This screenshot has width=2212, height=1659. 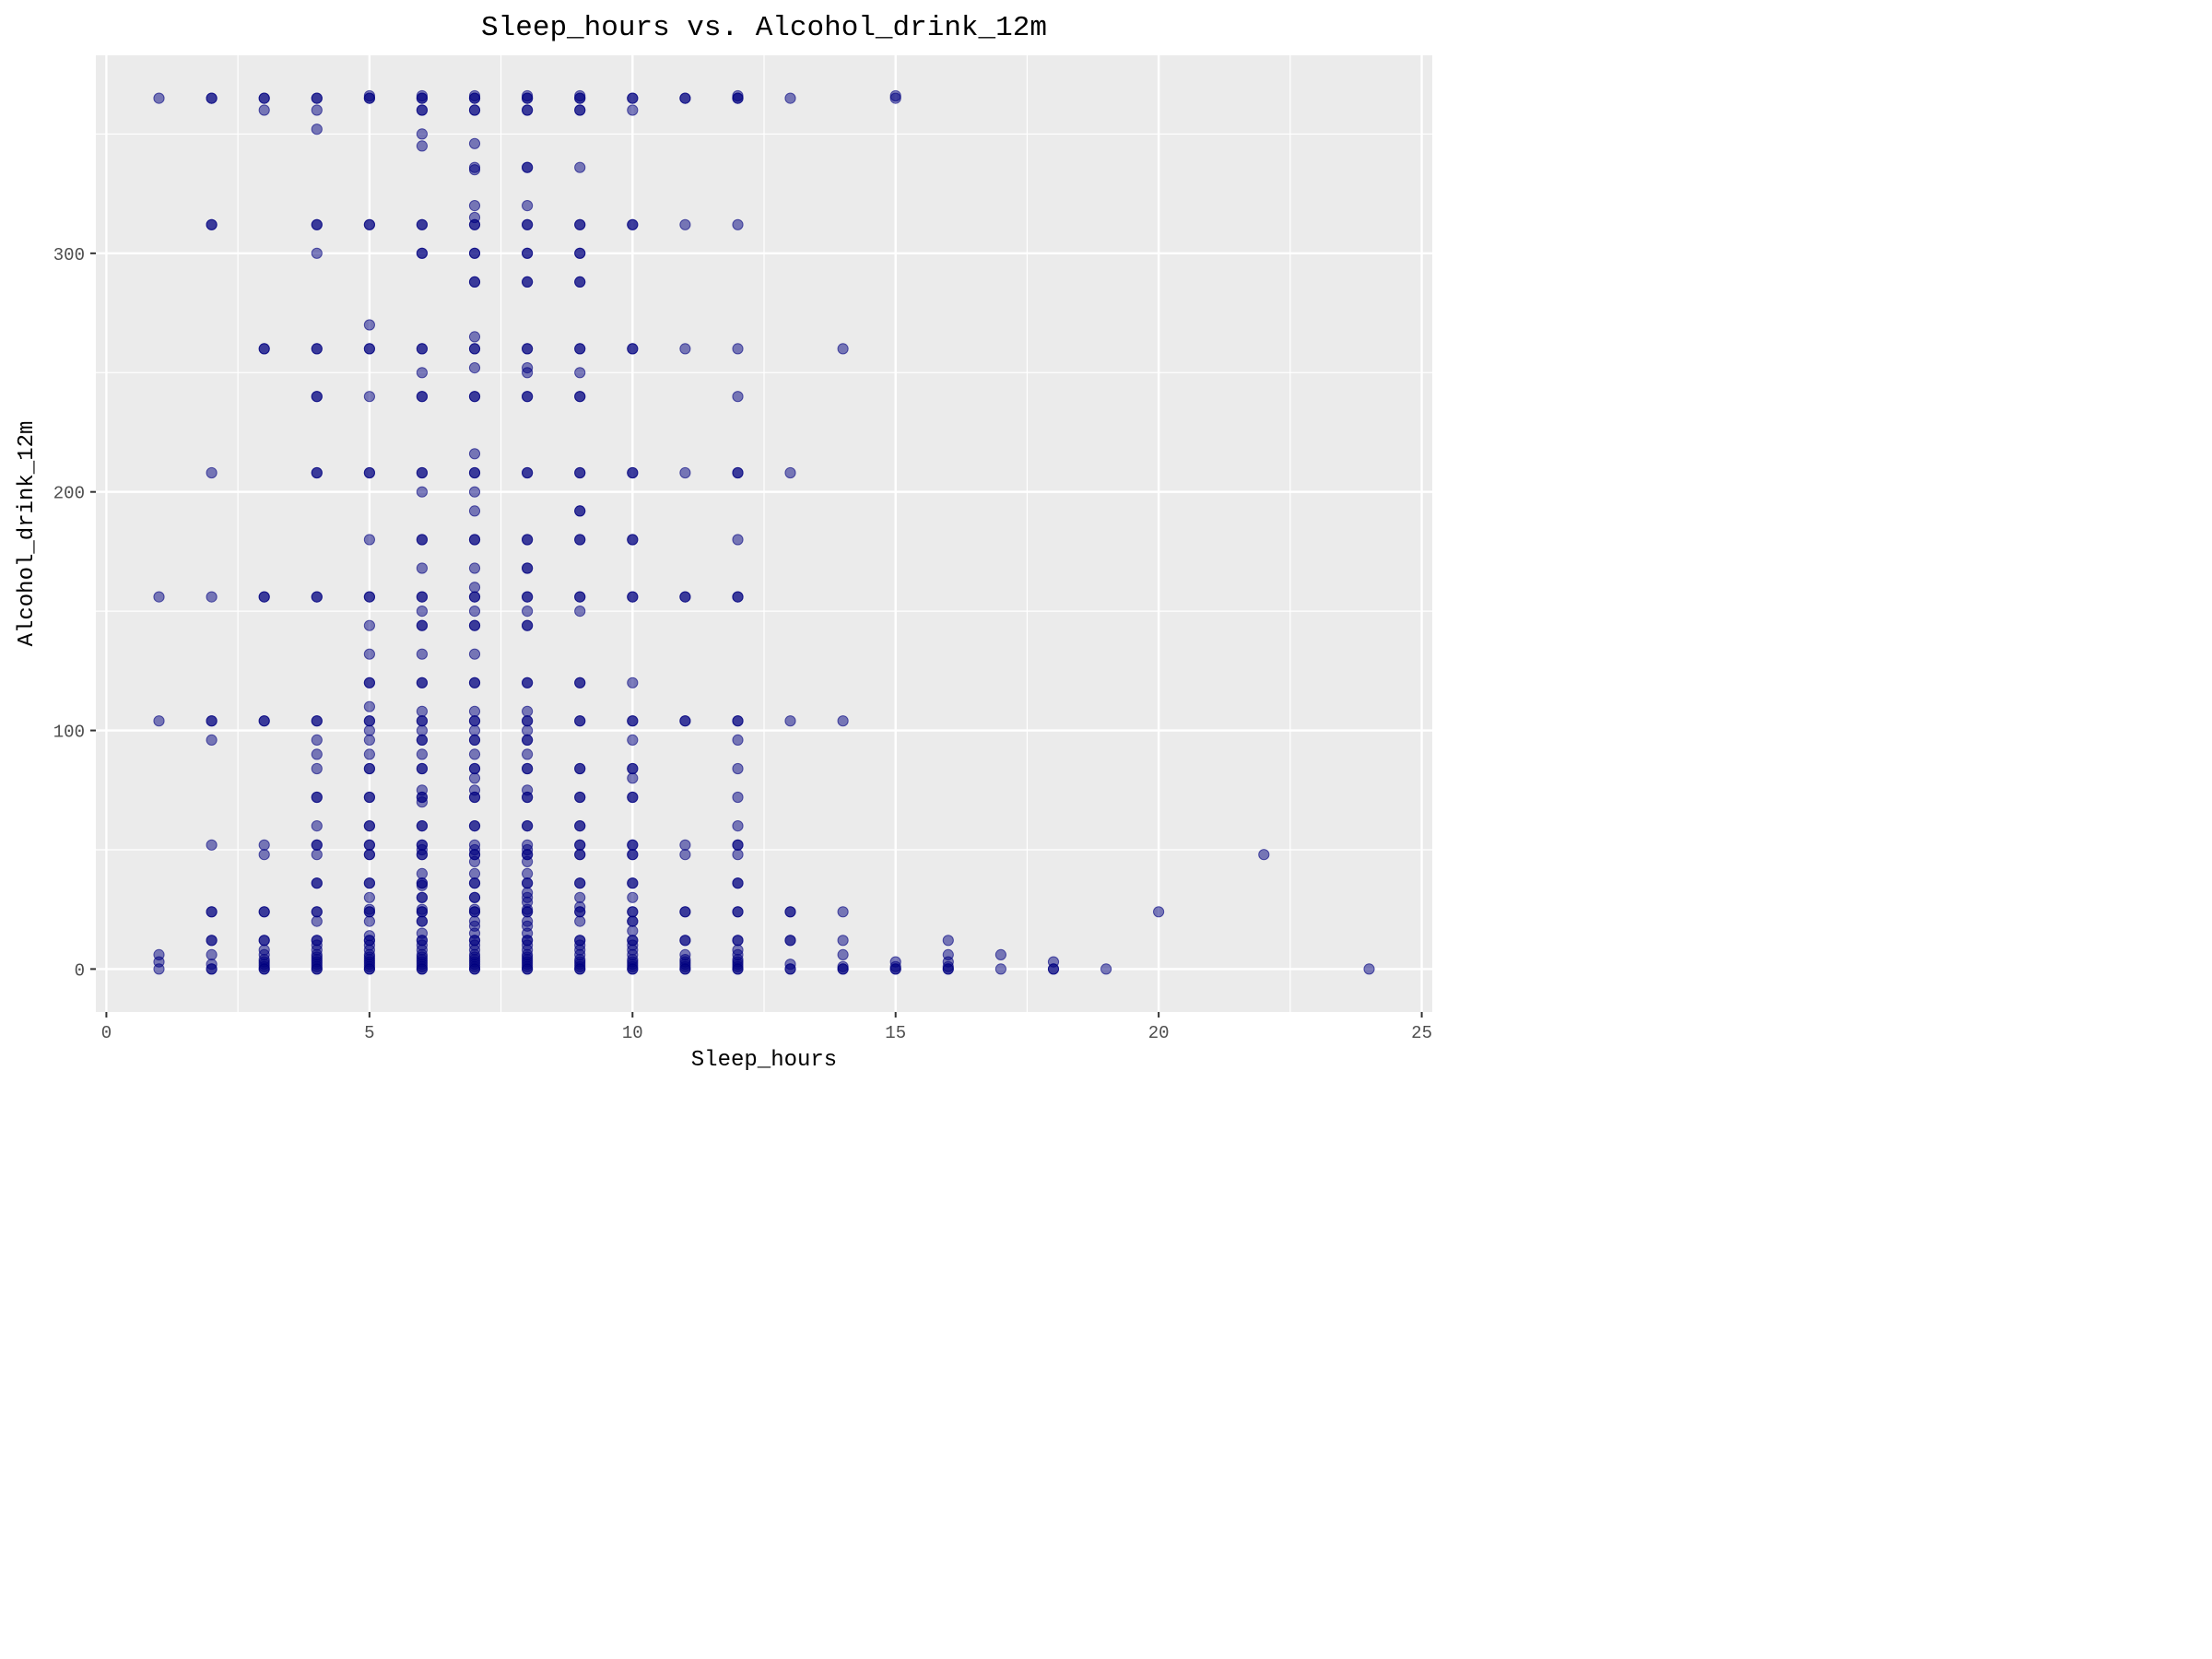 What do you see at coordinates (1159, 1033) in the screenshot?
I see `x-tick-label: 20` at bounding box center [1159, 1033].